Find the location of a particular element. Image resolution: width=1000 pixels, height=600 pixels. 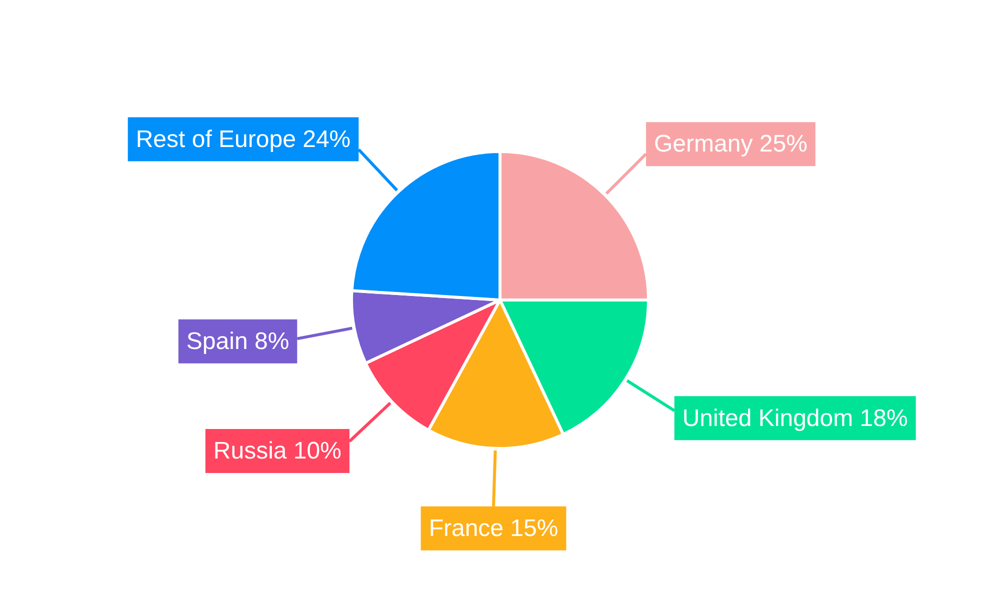

slice-label: Germany 25% is located at coordinates (731, 144).